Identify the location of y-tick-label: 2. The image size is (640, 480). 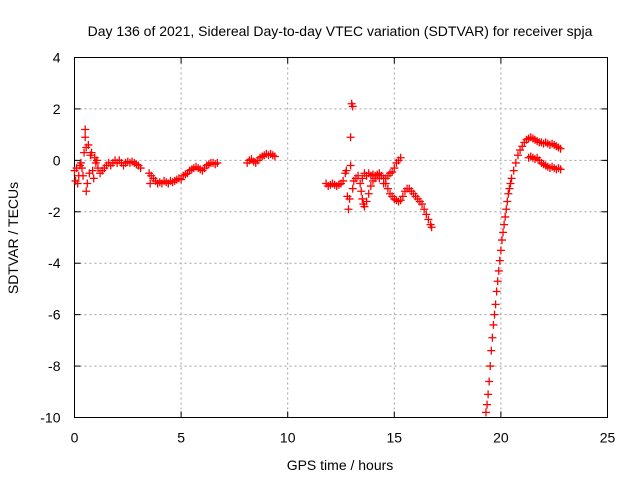
(57, 109).